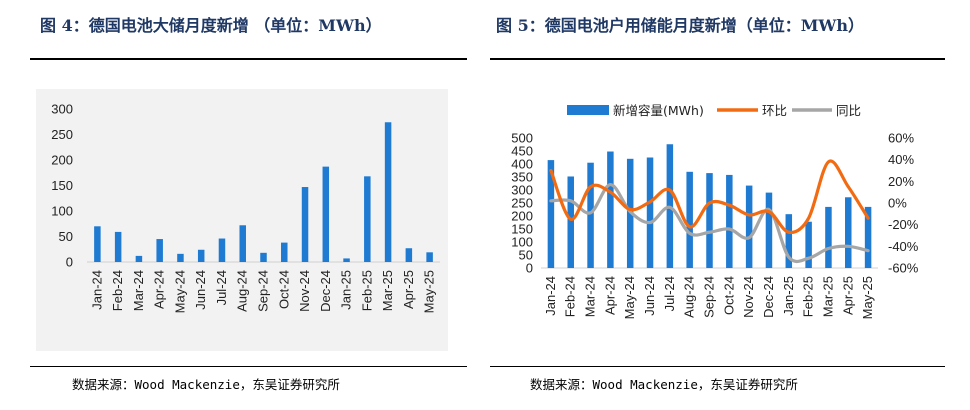 This screenshot has width=970, height=410. Describe the element at coordinates (408, 289) in the screenshot. I see `x-tick-label: Apr-25` at that location.